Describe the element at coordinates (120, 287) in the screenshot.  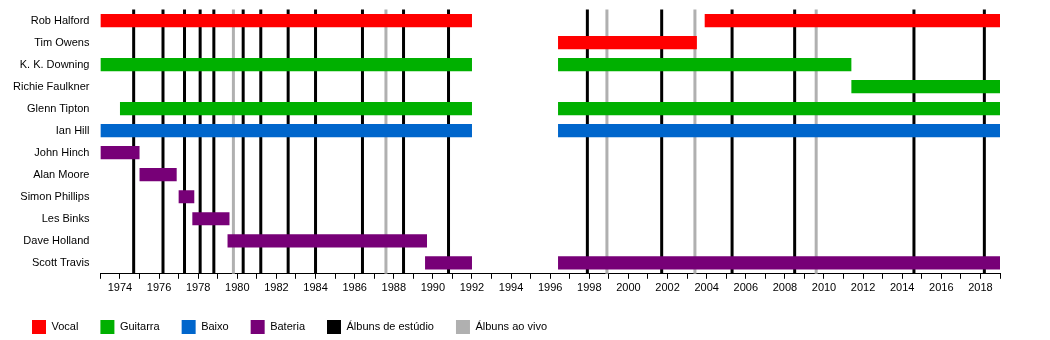
I see `x-tick-label: 1974` at that location.